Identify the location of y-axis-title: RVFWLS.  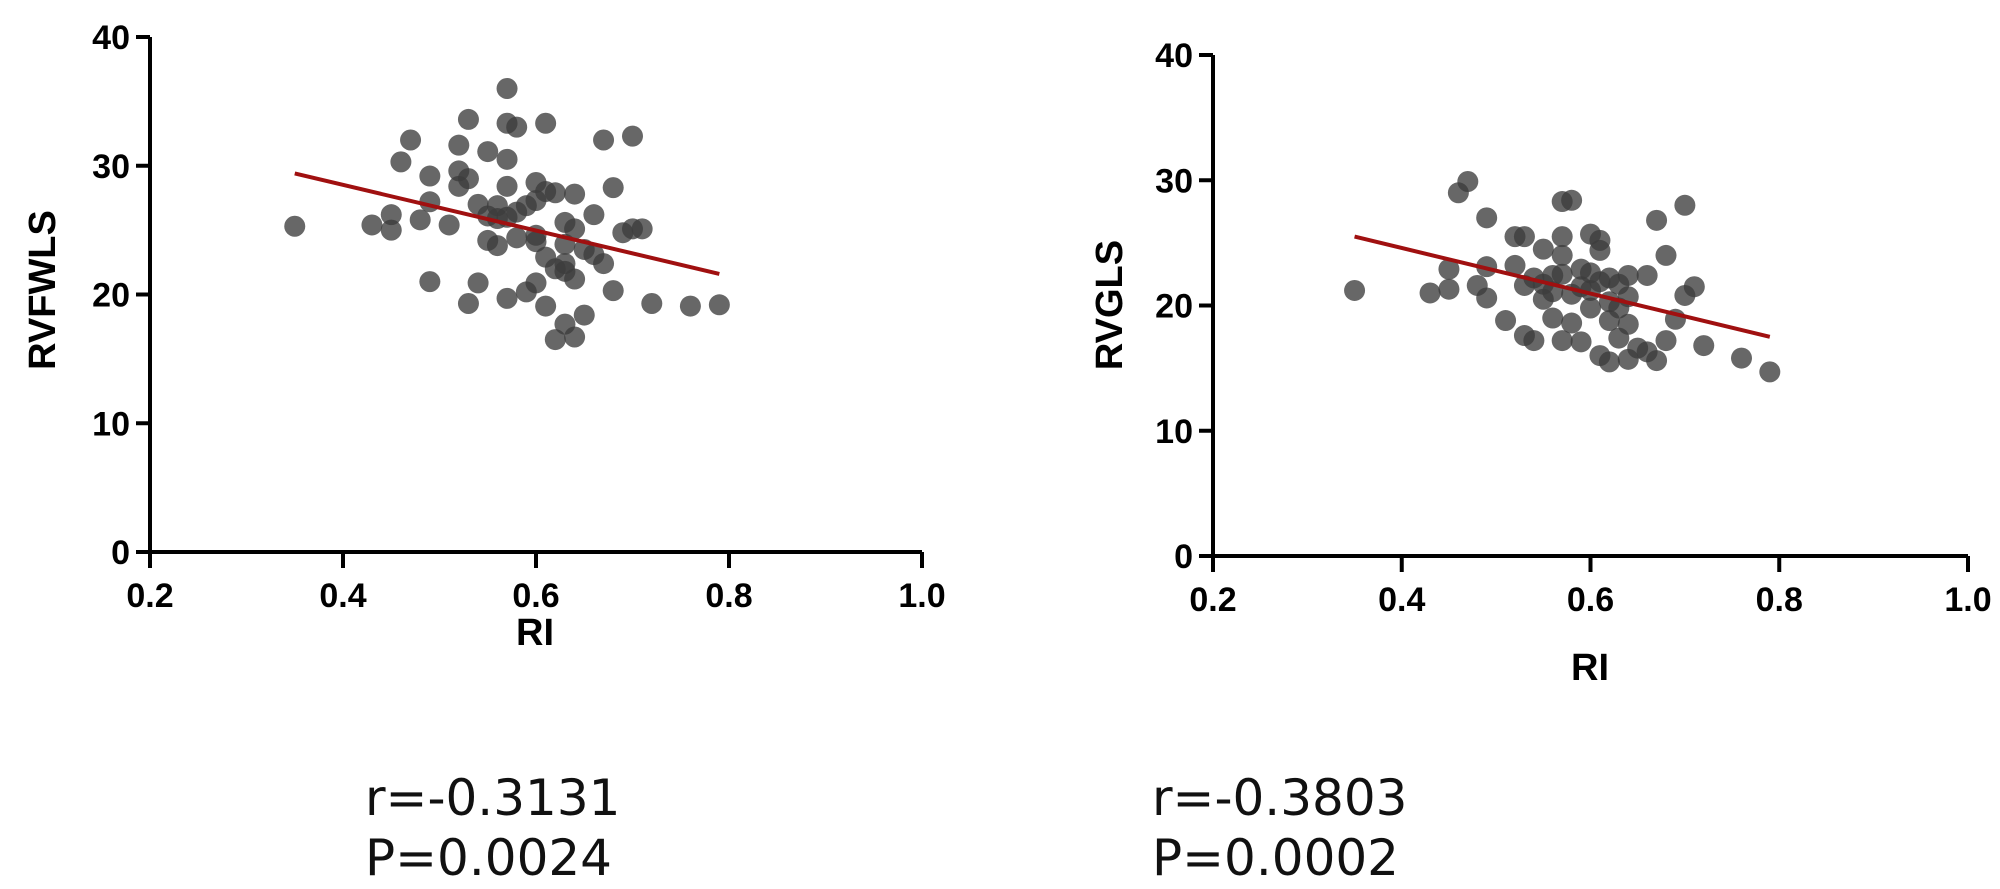
(43, 290).